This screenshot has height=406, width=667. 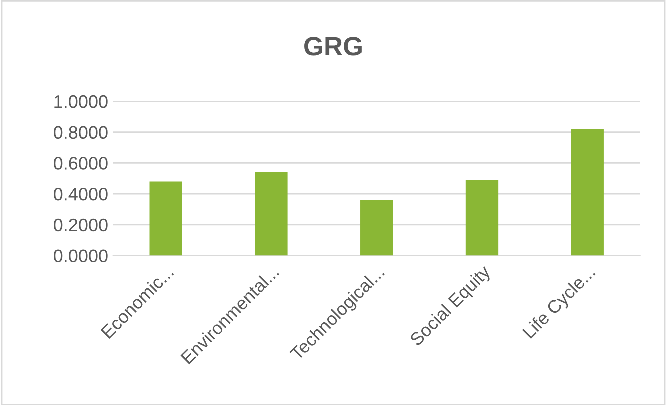 I want to click on y-tick-label: 1.0000, so click(x=81, y=101).